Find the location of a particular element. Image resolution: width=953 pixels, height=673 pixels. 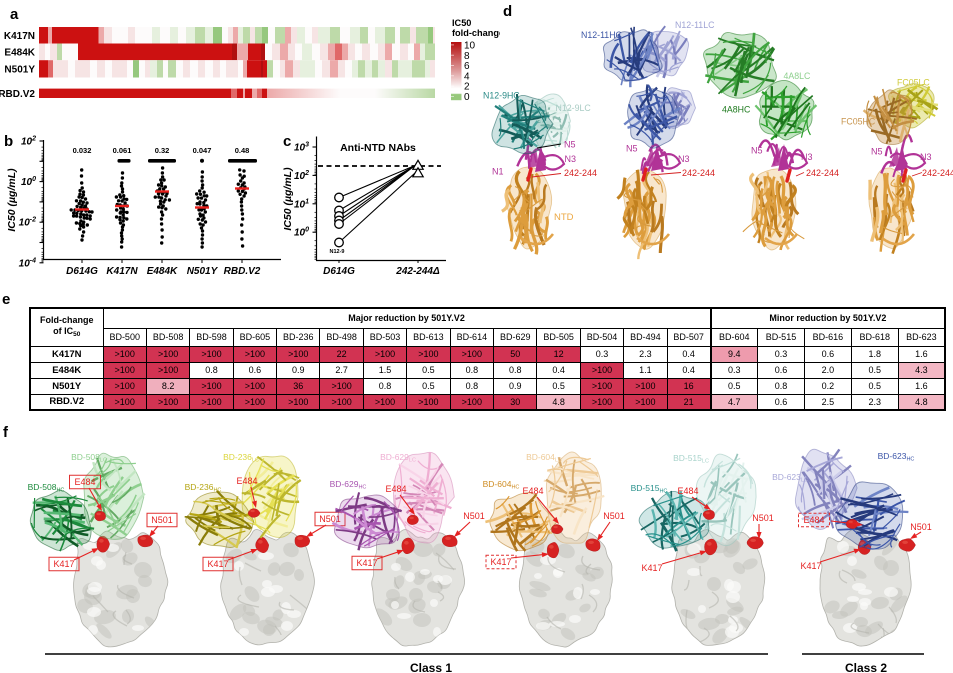

svg-text: 10⁻⁴ is located at coordinates (27, 263).